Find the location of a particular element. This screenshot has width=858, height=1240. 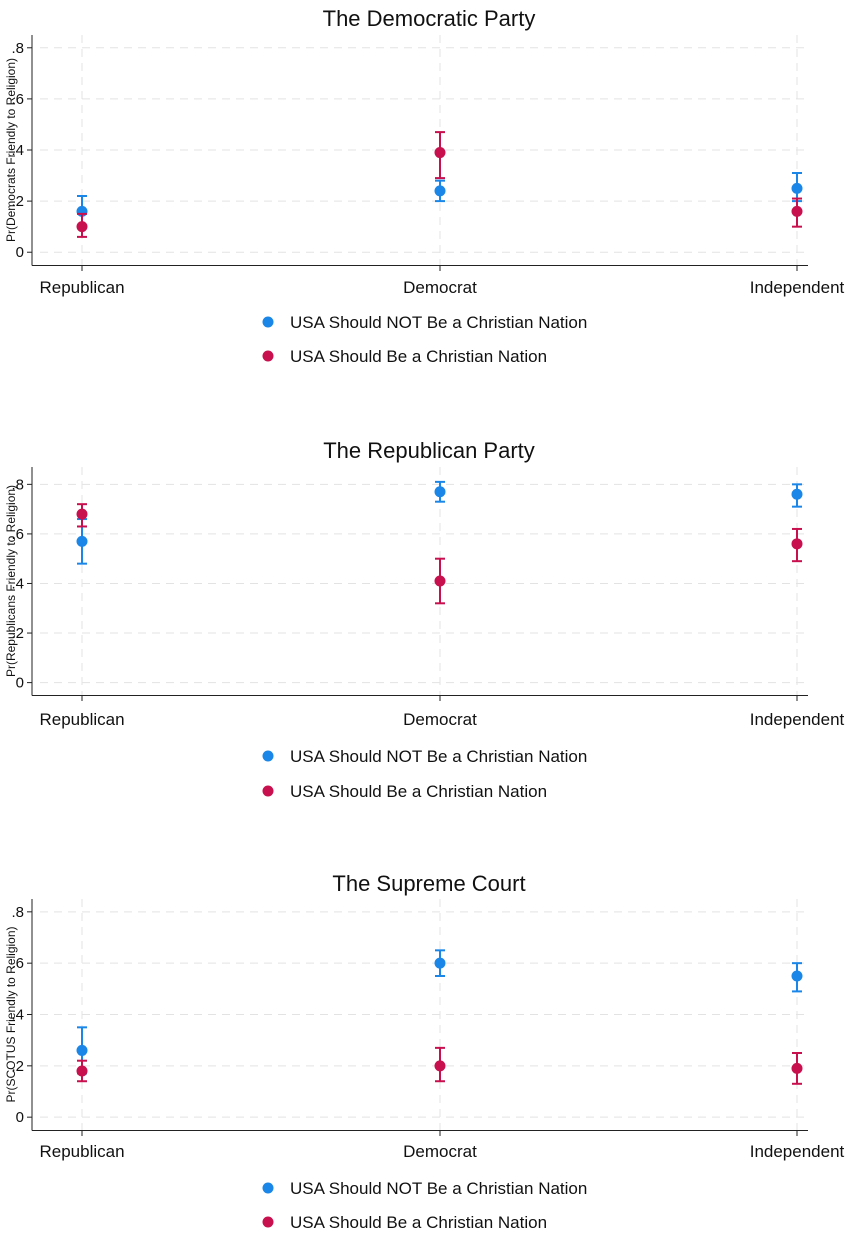

y-axis-label: Pr(SCOTUS Friendly to Religion) is located at coordinates (11, 1014).